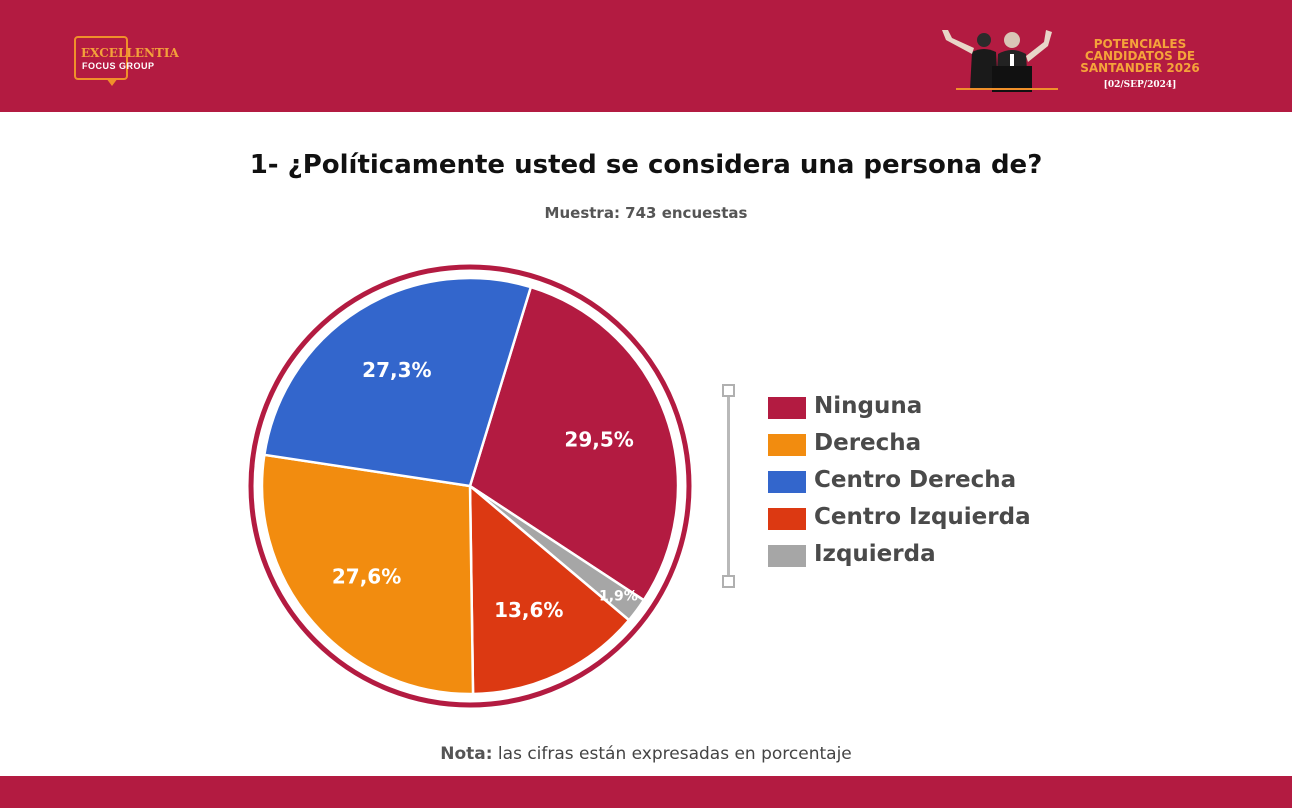 Image resolution: width=1292 pixels, height=808 pixels. Describe the element at coordinates (728, 581) in the screenshot. I see `legend-handle-bottom` at that location.